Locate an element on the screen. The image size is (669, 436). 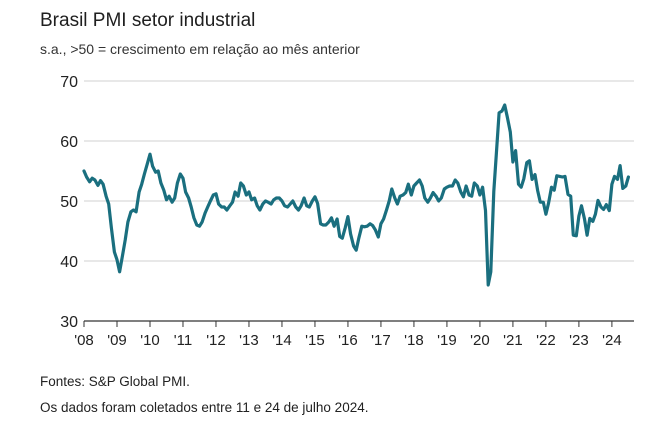
x-tick-label-2020: '20 is located at coordinates (480, 340).